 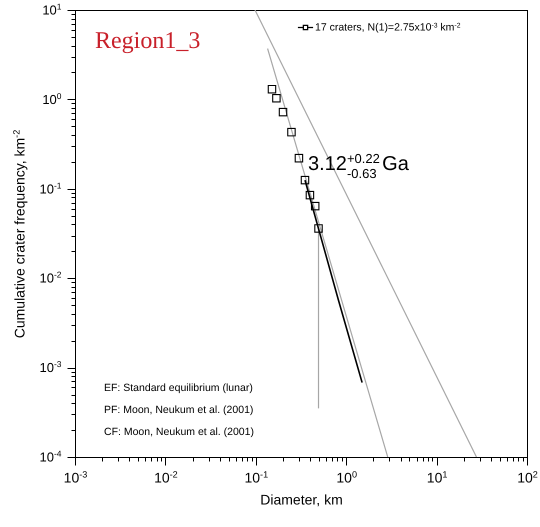 What do you see at coordinates (179, 432) in the screenshot?
I see `annotation: CF: Moon, Neukum et al. (2001)` at bounding box center [179, 432].